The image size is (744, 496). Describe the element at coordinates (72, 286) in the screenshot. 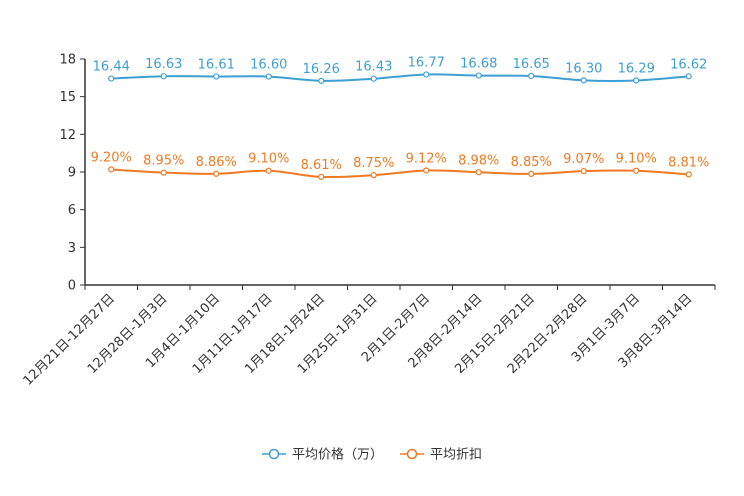

I see `y-tick-label: 0` at that location.